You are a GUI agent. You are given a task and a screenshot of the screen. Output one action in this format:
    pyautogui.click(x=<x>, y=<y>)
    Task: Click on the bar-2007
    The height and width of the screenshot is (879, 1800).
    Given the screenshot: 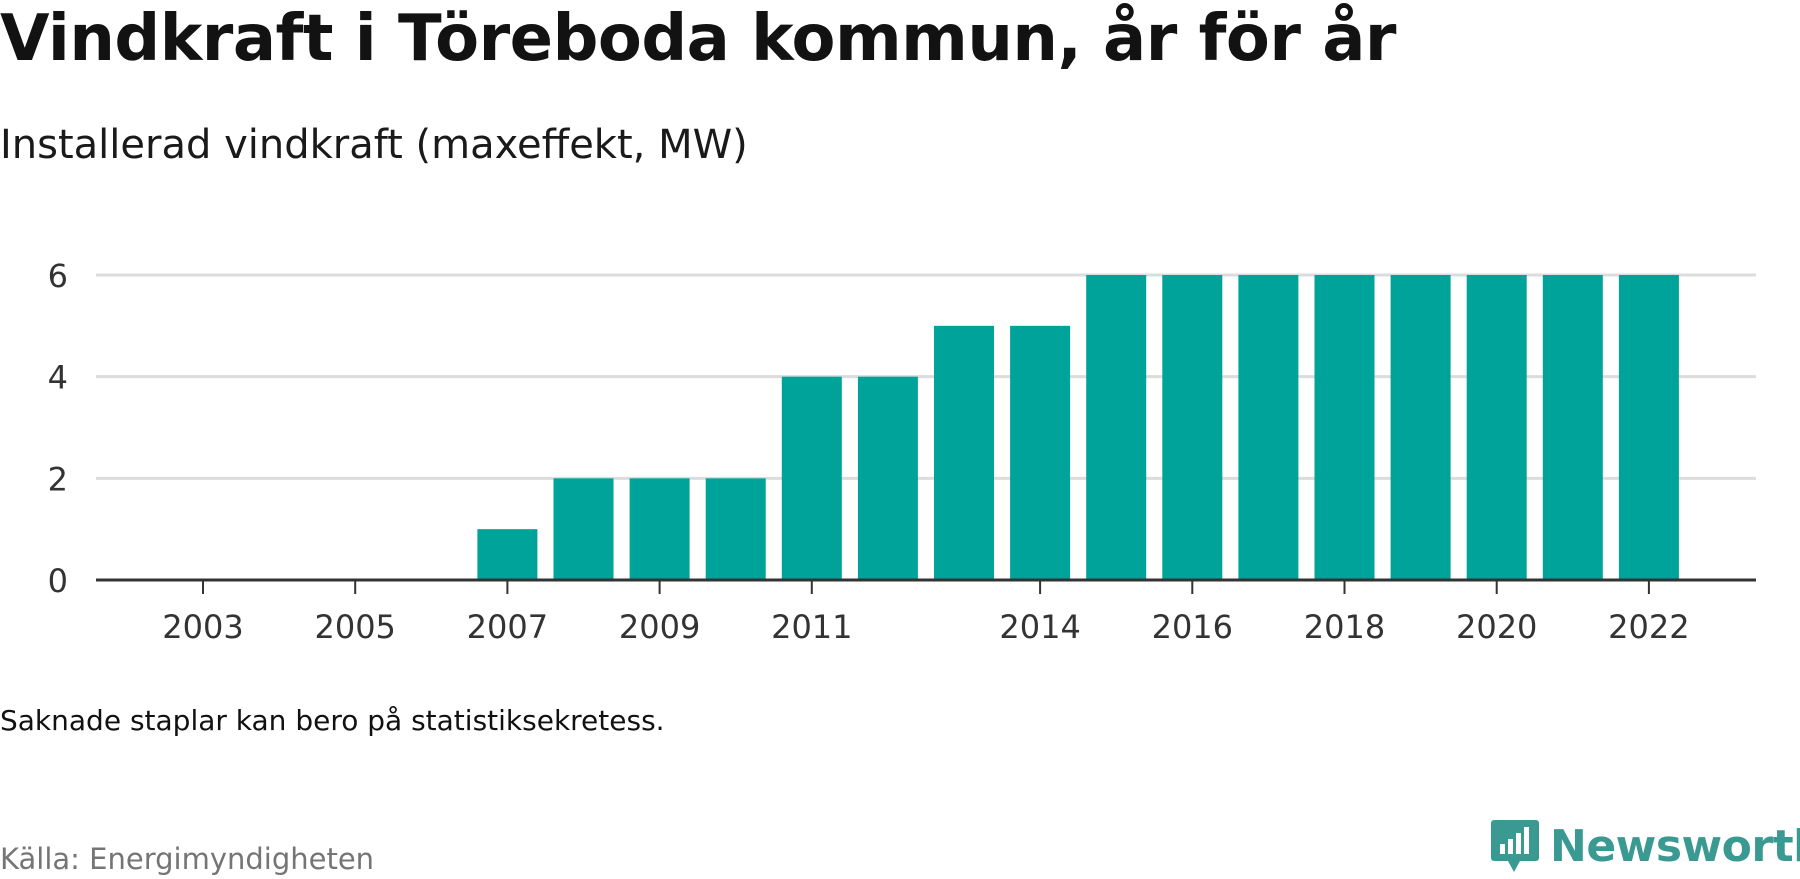 What is the action you would take?
    pyautogui.click(x=507, y=554)
    